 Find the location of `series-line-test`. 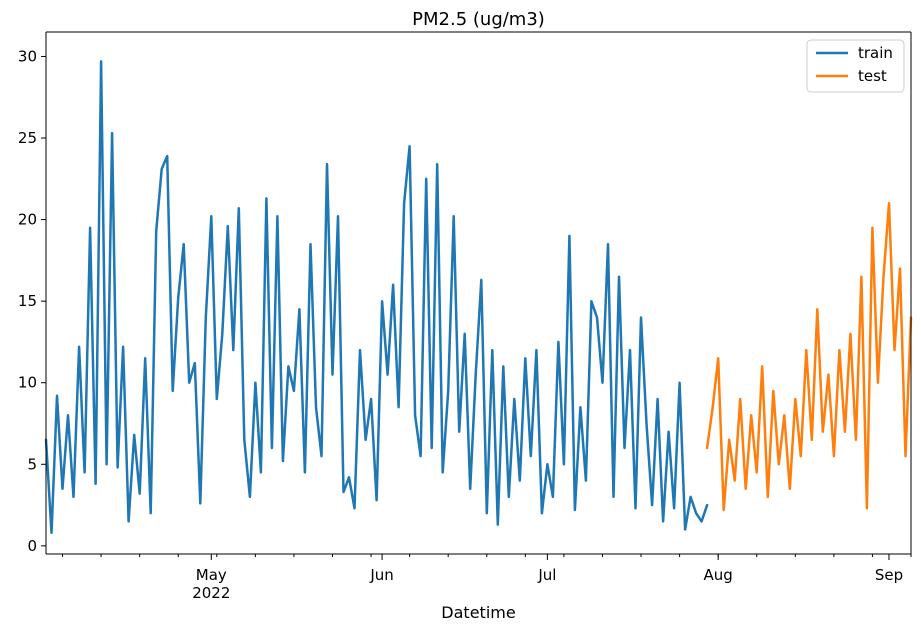

series-line-test is located at coordinates (809, 357).